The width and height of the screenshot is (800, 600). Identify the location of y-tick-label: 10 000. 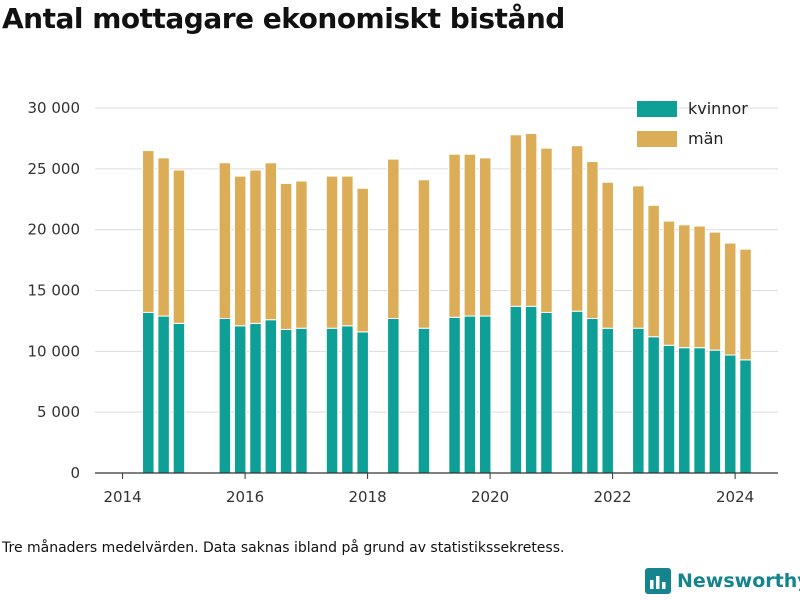
(54, 351).